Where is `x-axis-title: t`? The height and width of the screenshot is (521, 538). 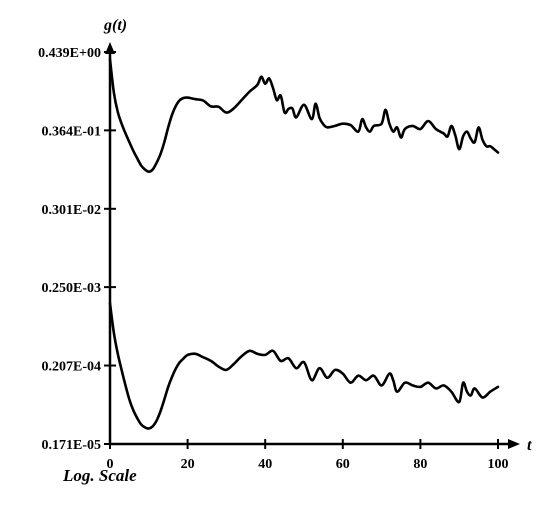 x-axis-title: t is located at coordinates (529, 445).